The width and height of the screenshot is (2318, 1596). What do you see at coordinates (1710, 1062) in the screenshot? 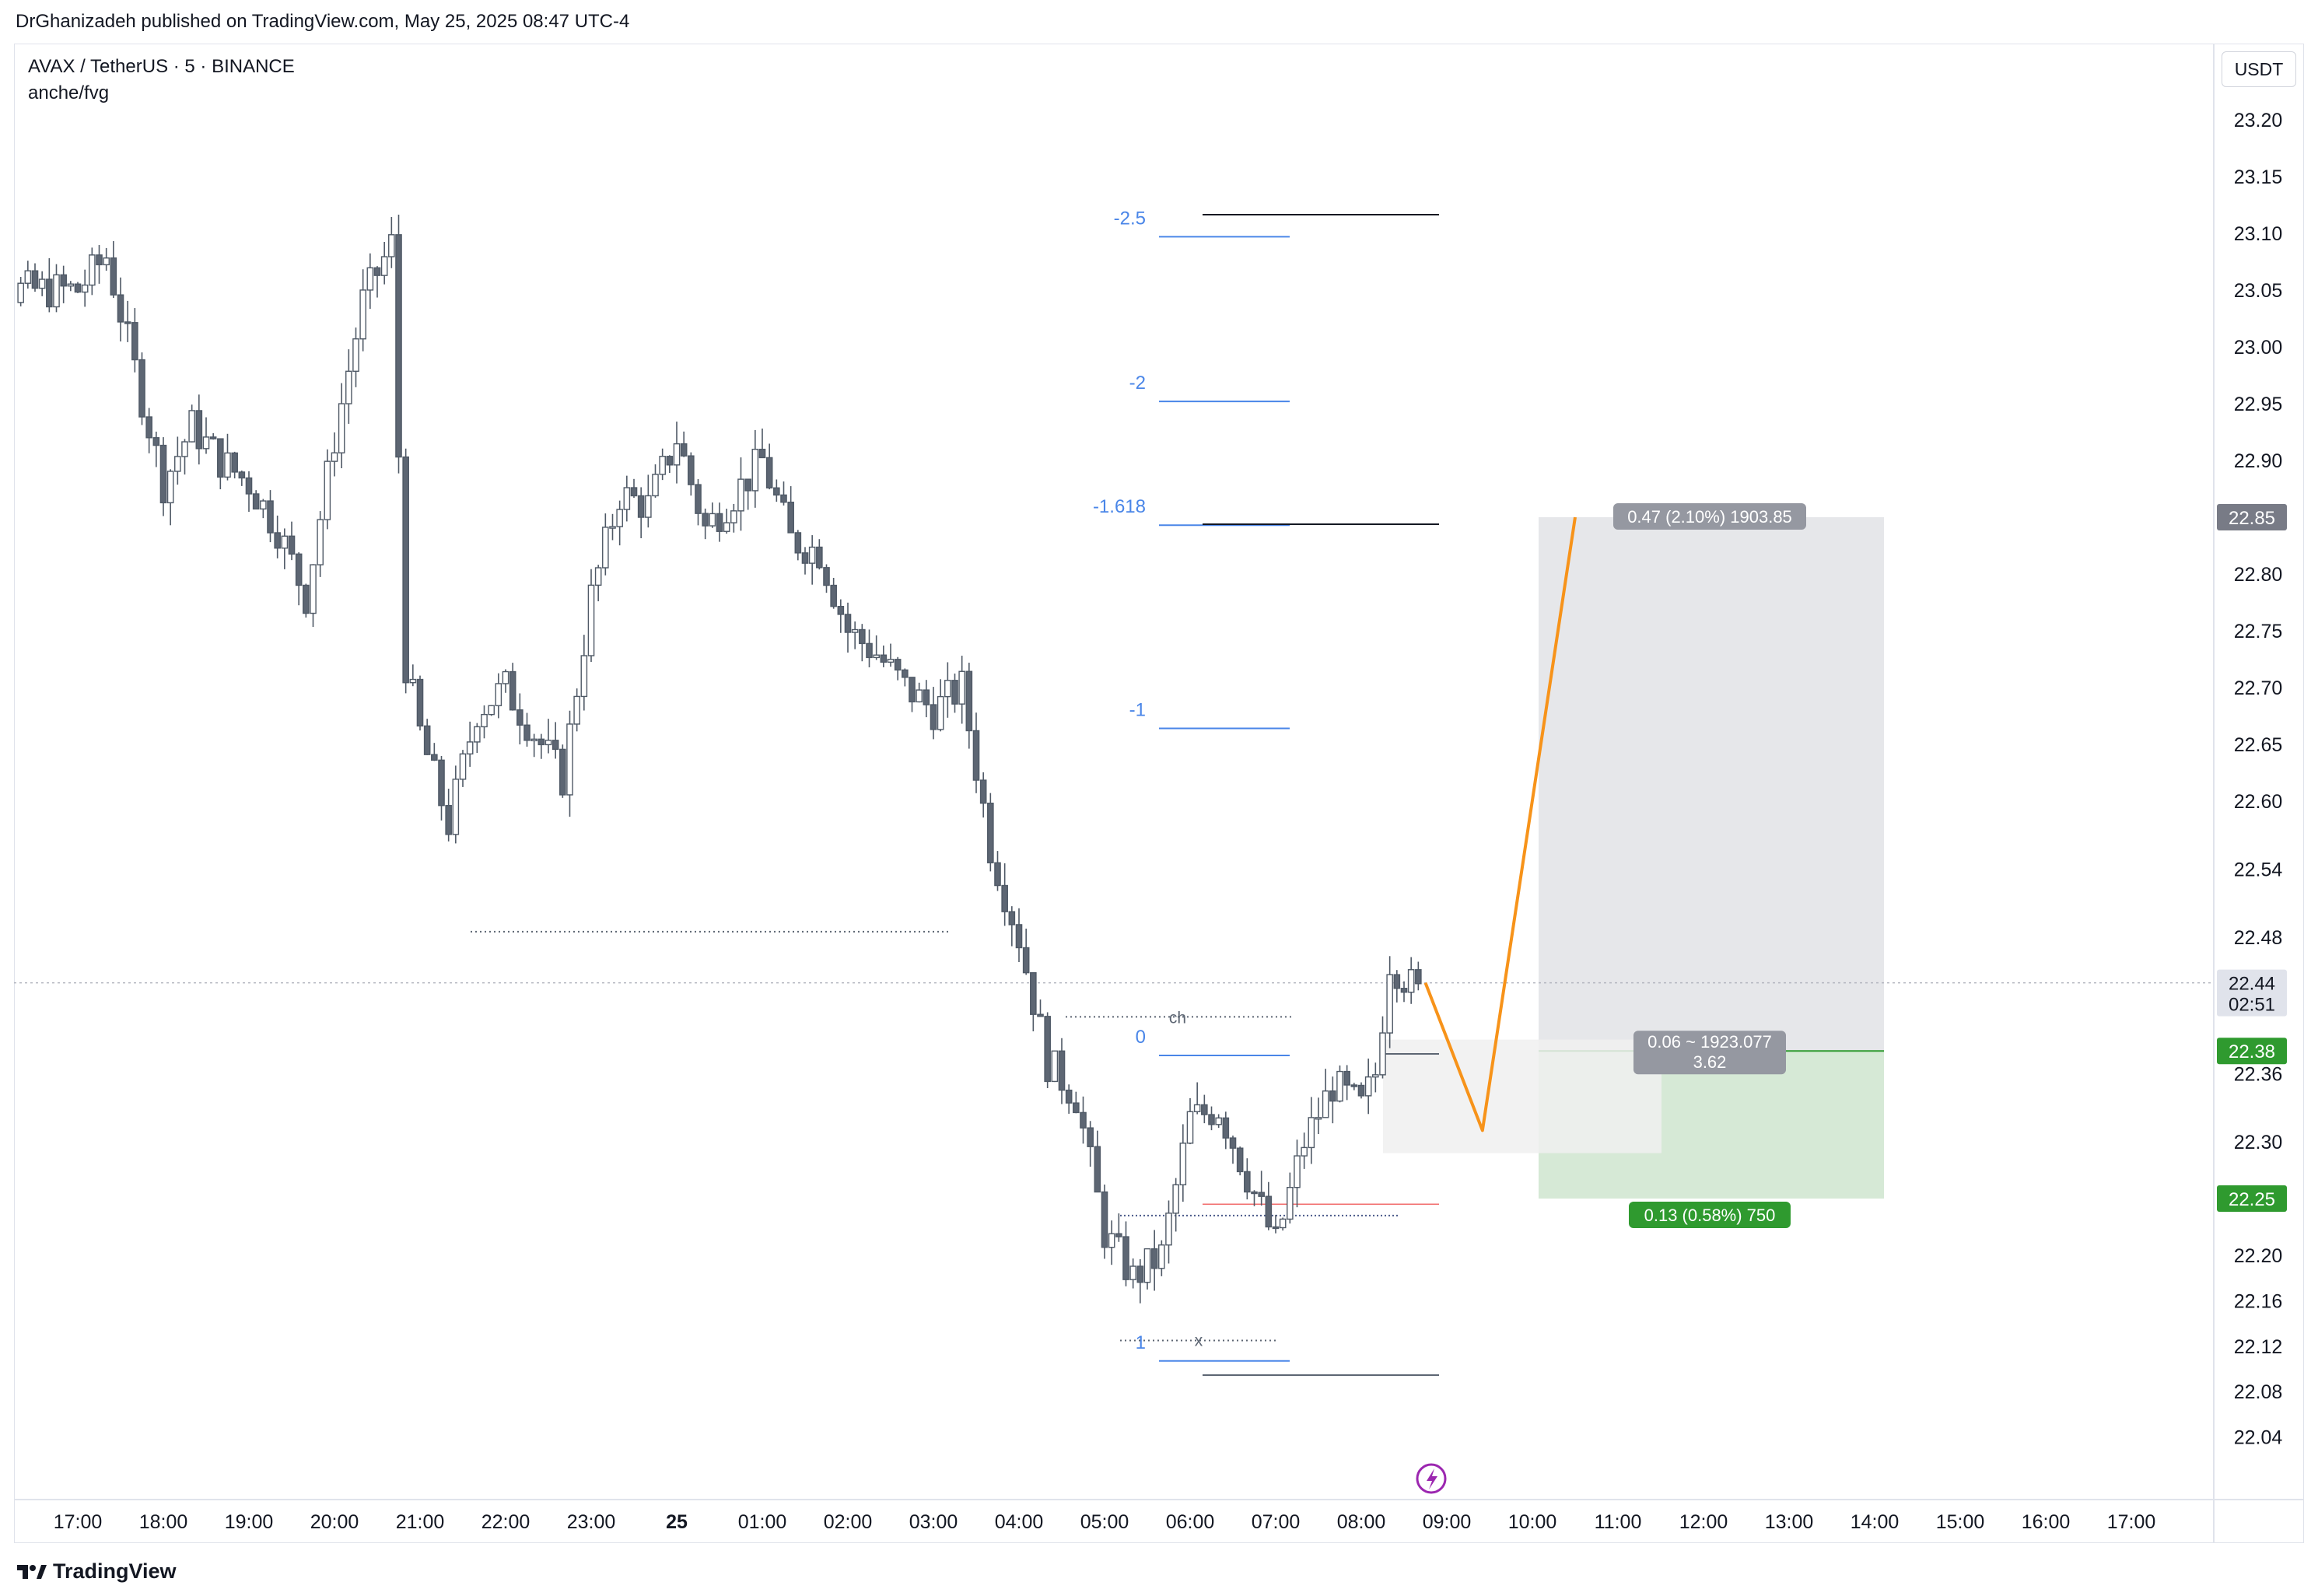
I see `center-label-line2: 3.62` at bounding box center [1710, 1062].